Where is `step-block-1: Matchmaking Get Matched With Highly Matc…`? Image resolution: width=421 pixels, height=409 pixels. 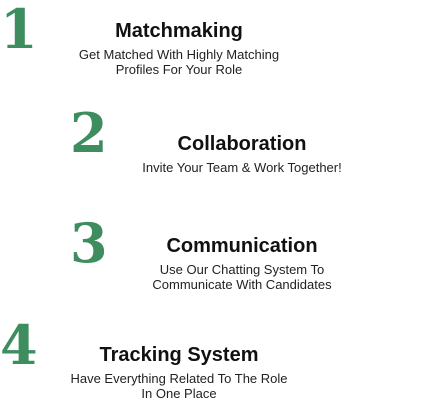
step-block-1: Matchmaking Get Matched With Highly Matc… is located at coordinates (179, 48).